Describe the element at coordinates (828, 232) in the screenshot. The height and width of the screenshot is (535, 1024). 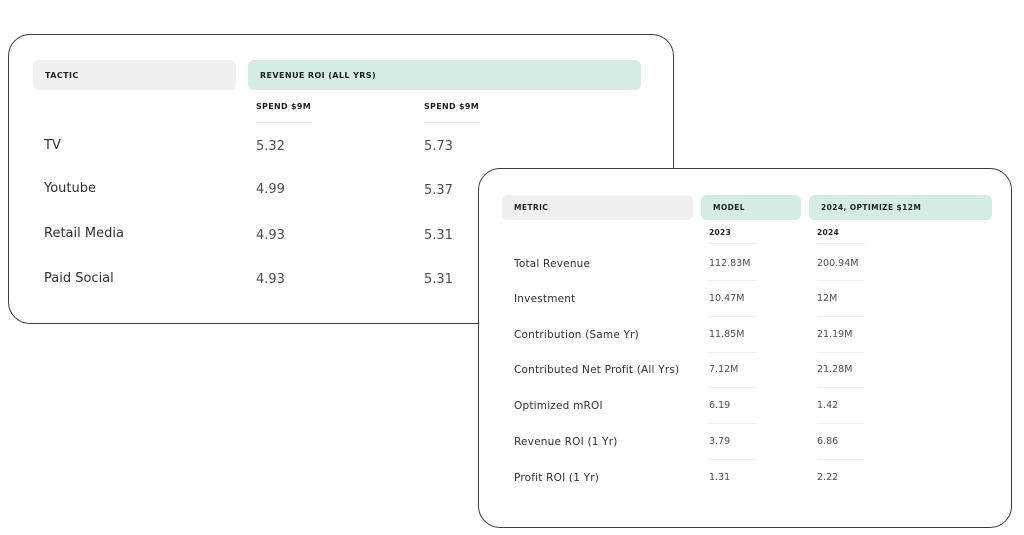
I see `year-subheader-2024: 2024` at that location.